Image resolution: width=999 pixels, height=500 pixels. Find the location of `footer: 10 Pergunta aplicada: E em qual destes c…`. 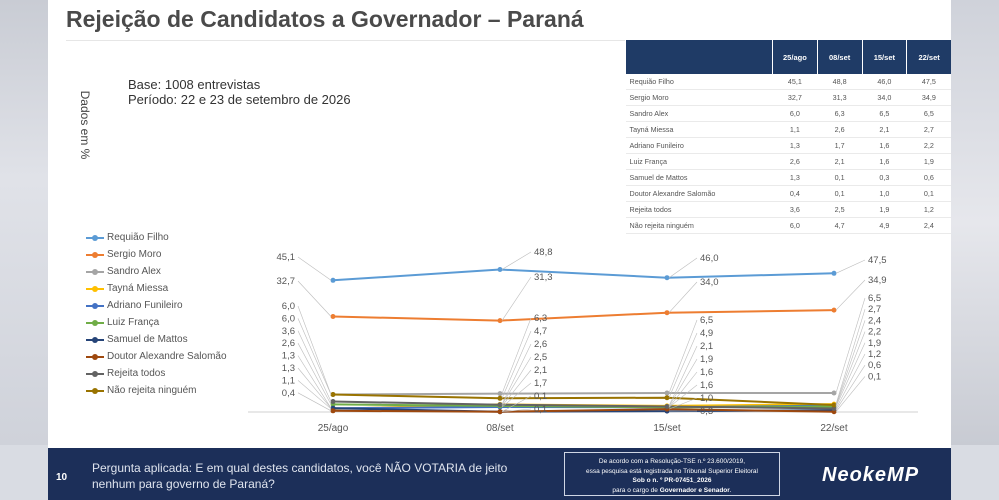

footer: 10 Pergunta aplicada: E em qual destes c… is located at coordinates (499, 474).